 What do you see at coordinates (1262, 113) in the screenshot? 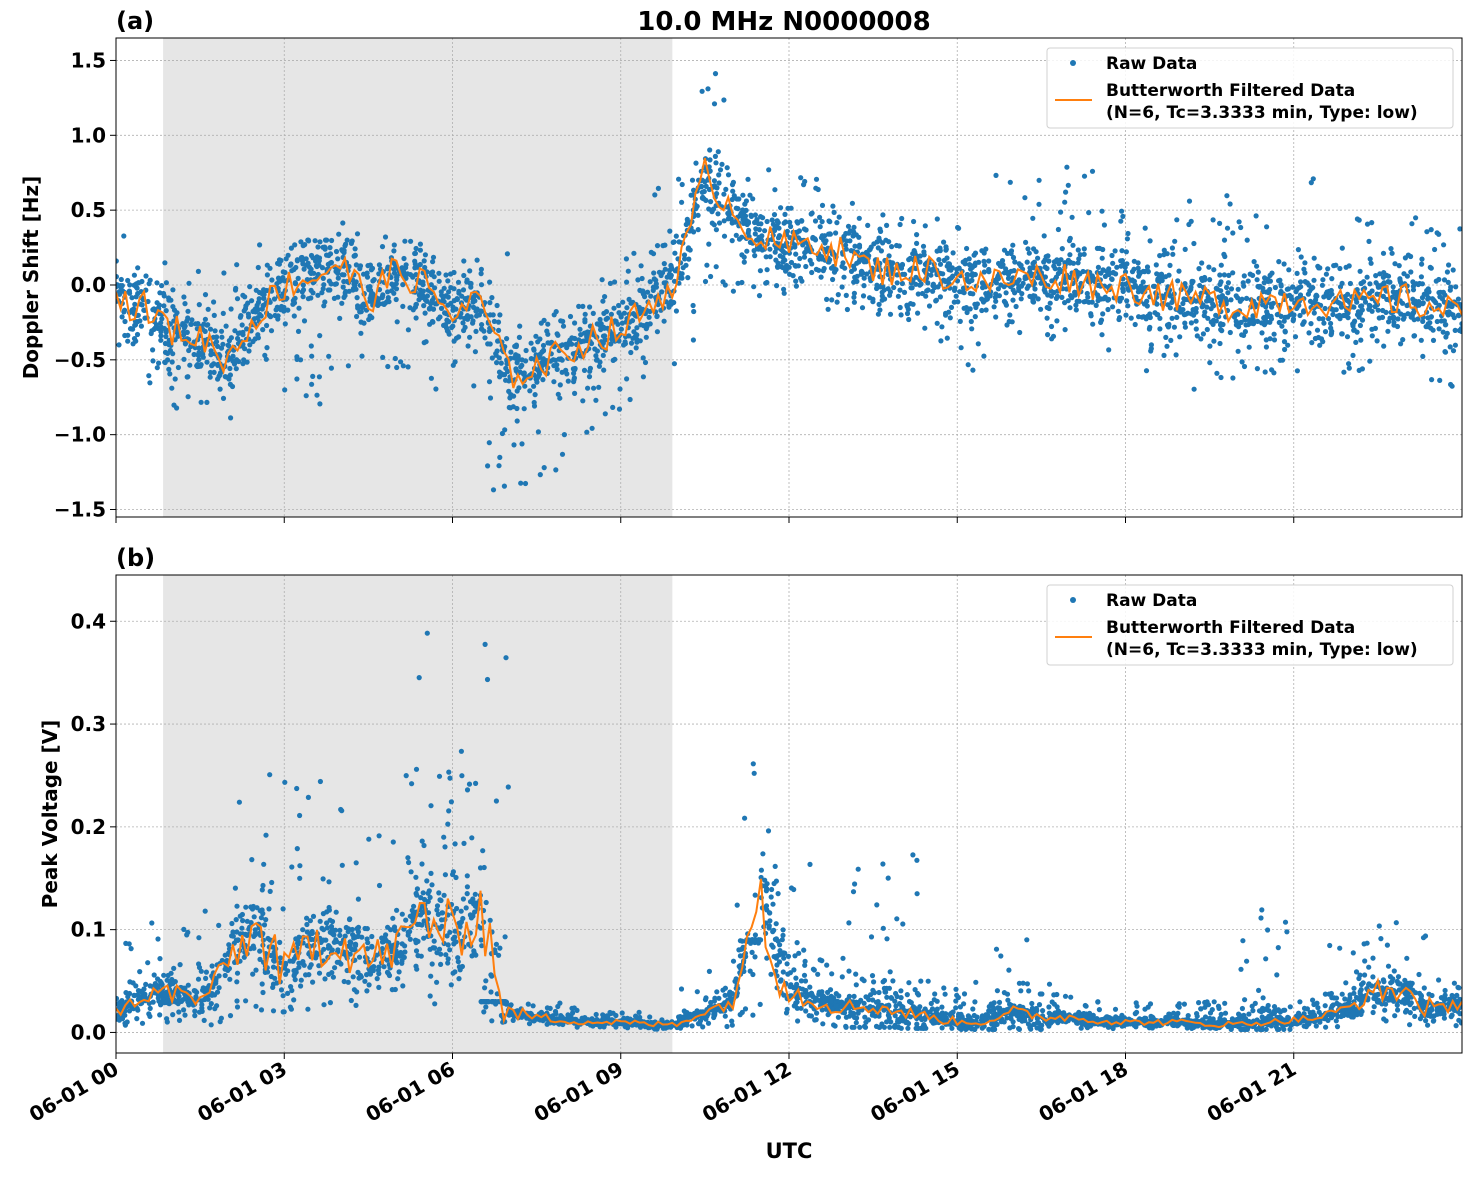
I see `legend-label-filtered-params: (N=6, Tc=3.3333 min, Type: low)` at bounding box center [1262, 113].